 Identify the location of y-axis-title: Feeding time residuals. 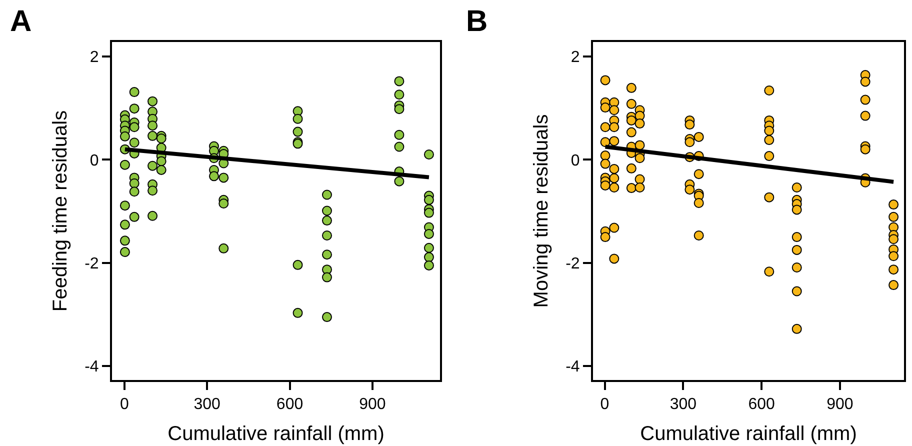
(61, 211).